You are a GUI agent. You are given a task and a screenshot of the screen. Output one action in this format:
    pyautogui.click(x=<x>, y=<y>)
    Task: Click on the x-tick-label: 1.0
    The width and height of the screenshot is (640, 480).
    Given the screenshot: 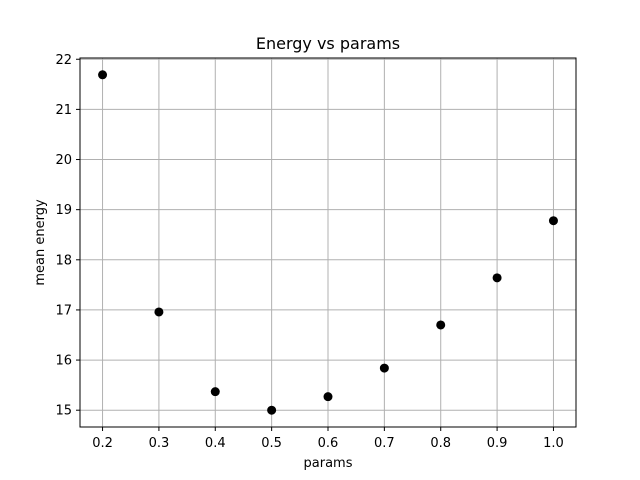 What is the action you would take?
    pyautogui.click(x=553, y=443)
    